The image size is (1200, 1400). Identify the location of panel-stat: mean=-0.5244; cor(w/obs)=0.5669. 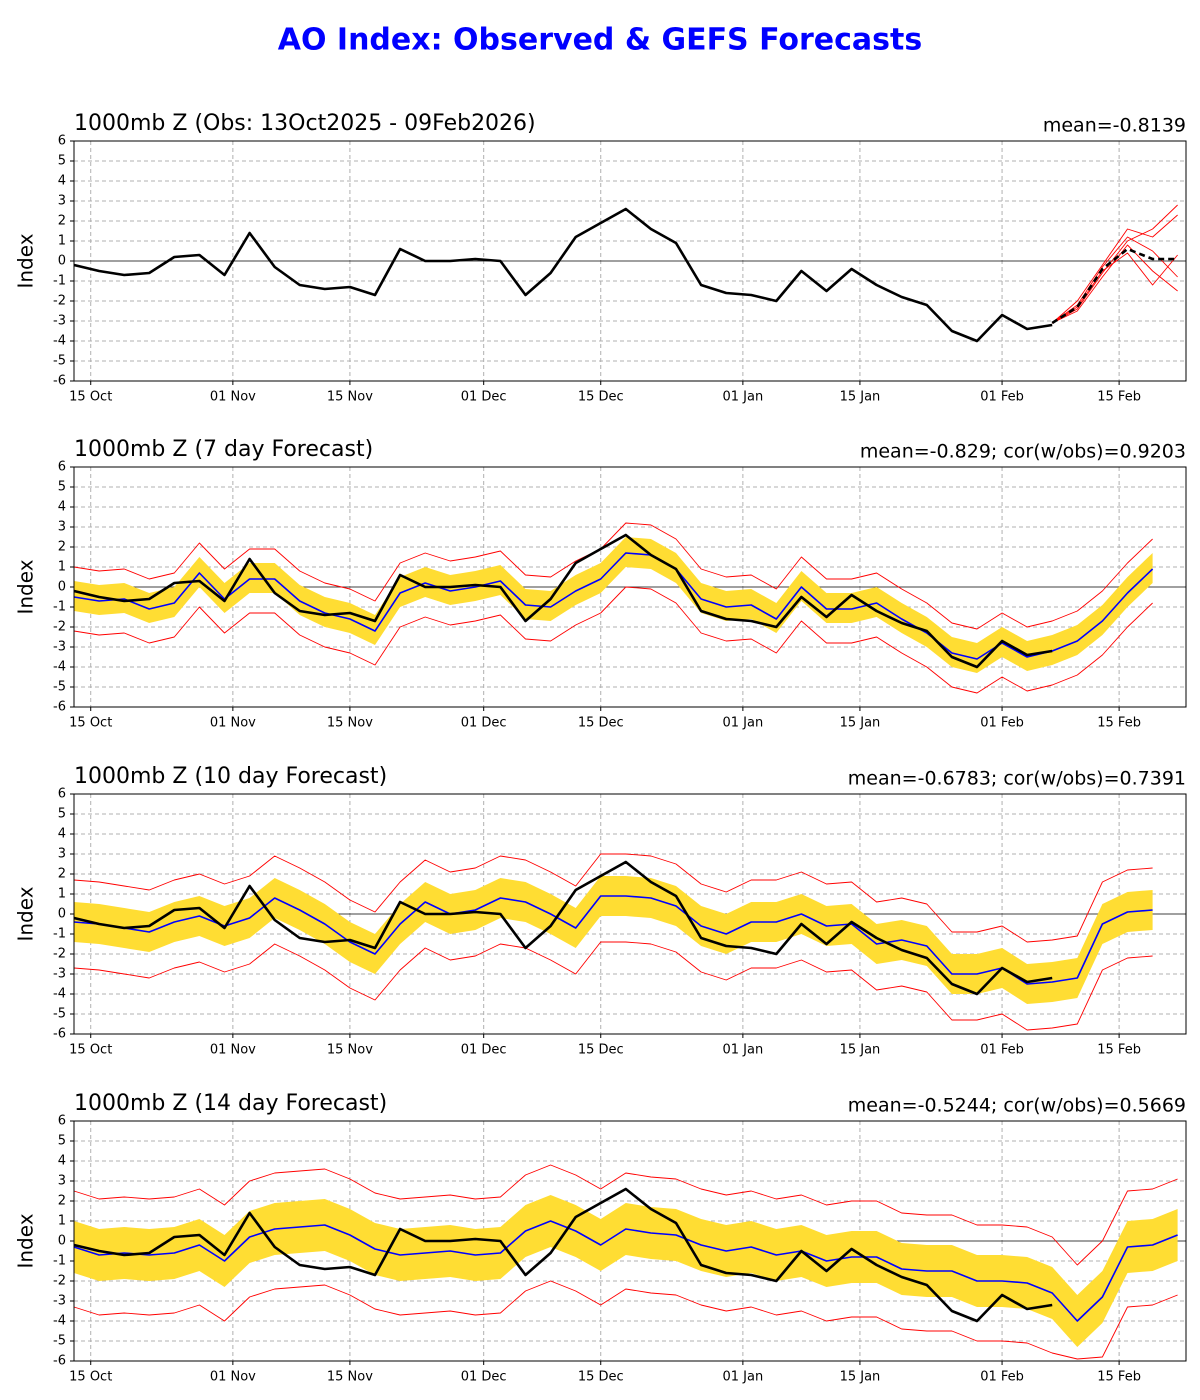
(1017, 1106).